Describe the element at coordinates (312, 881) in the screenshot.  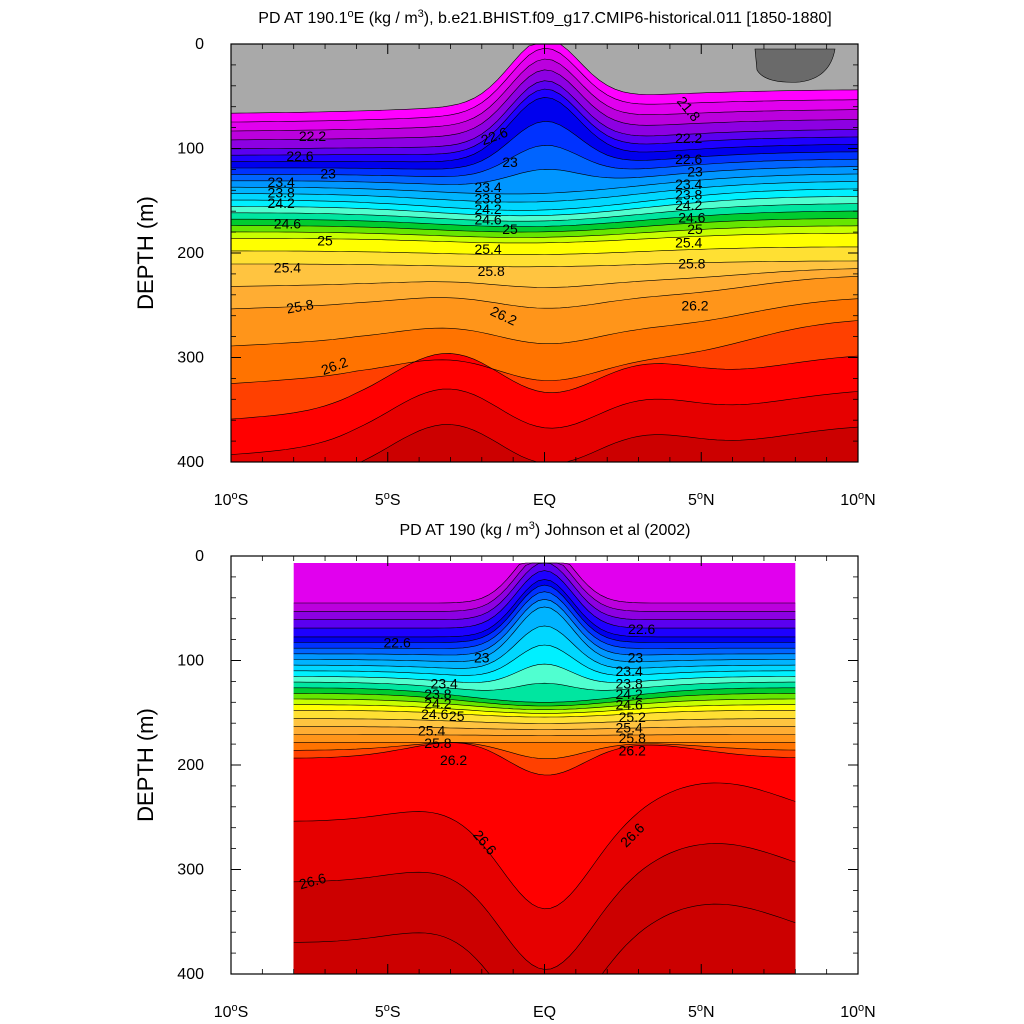
I see `contour-label: 26.6` at that location.